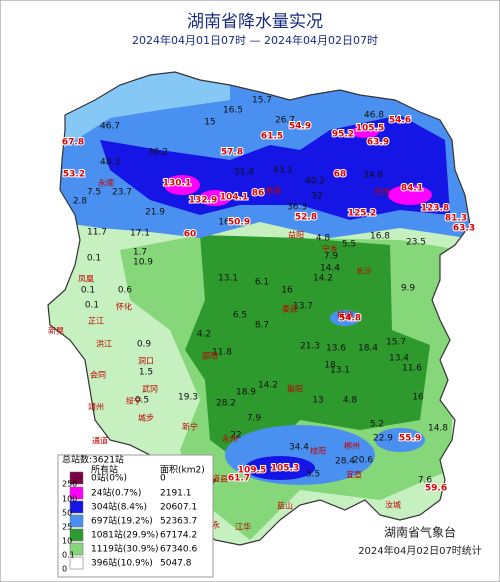 Image resolution: width=500 pixels, height=582 pixels. What do you see at coordinates (262, 326) in the screenshot?
I see `rain-value: 8.7` at bounding box center [262, 326].